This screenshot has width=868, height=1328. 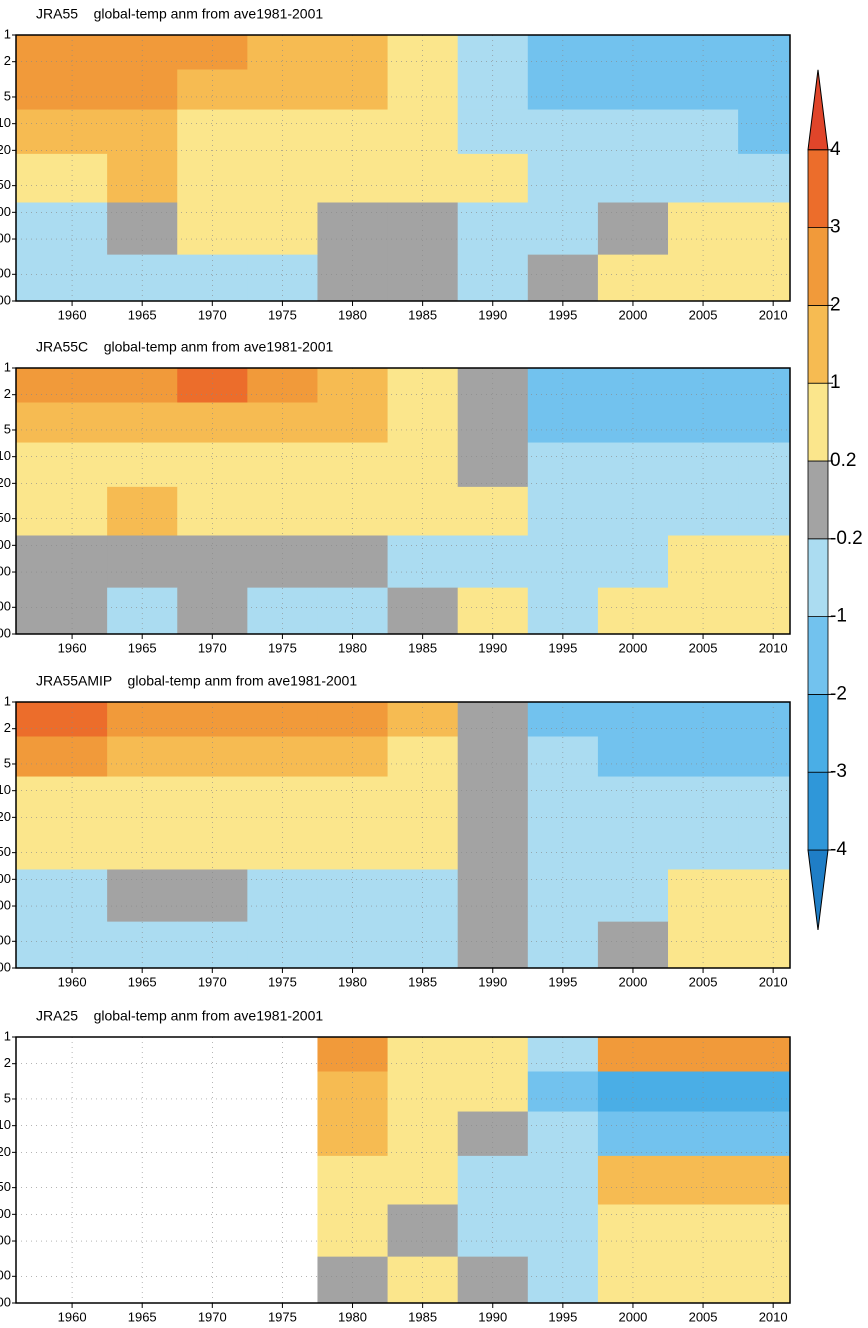 What do you see at coordinates (838, 849) in the screenshot?
I see `colorbar-label: -4` at bounding box center [838, 849].